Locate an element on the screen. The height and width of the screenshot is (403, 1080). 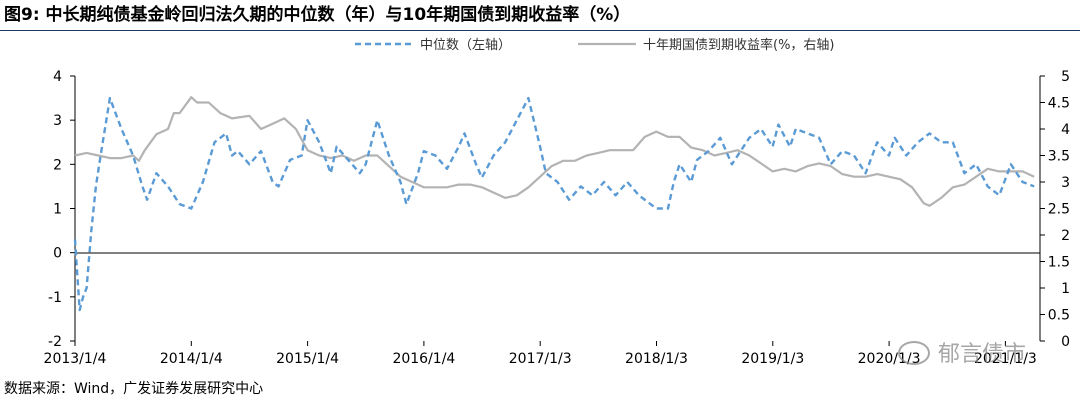
chart-title: 图9: 中长期纯债基金岭回归法久期的中位数（年）与10年期国债到期收益率（%） is located at coordinates (317, 15).